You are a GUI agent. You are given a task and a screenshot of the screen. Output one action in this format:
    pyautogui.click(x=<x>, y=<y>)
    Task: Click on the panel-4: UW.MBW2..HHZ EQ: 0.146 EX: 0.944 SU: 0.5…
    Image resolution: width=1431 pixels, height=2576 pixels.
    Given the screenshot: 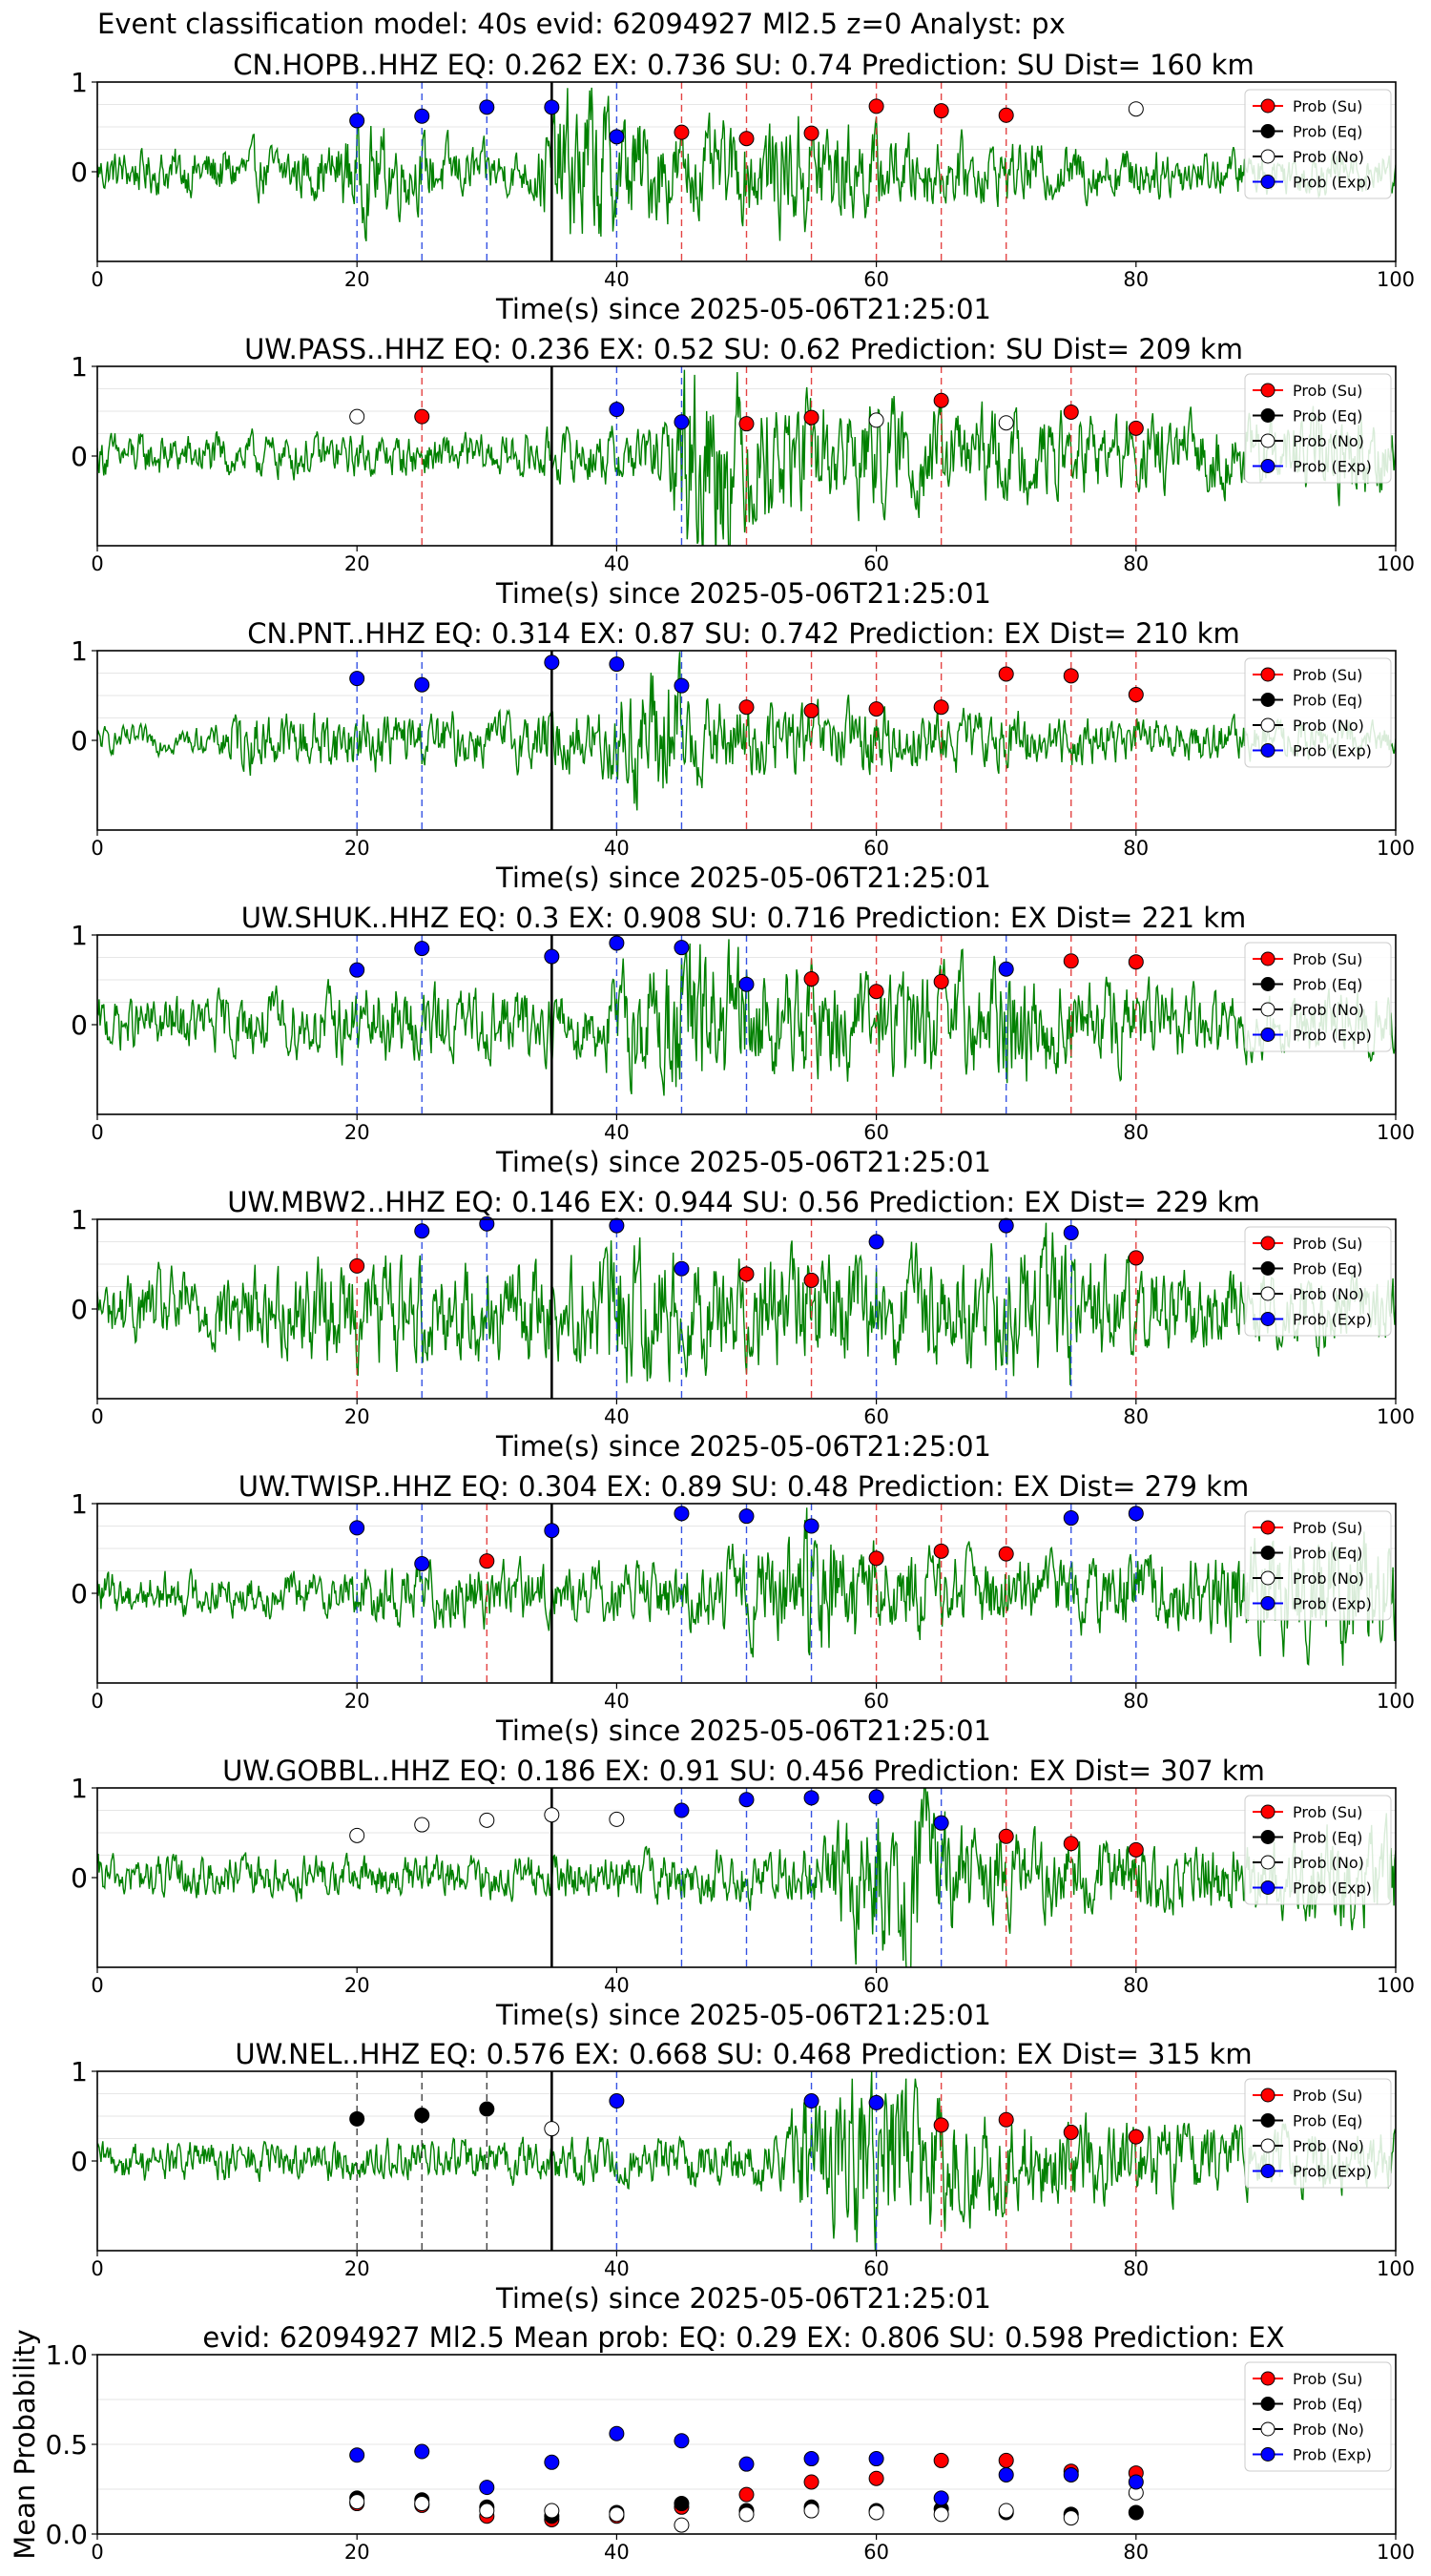 What is the action you would take?
    pyautogui.click(x=743, y=1324)
    